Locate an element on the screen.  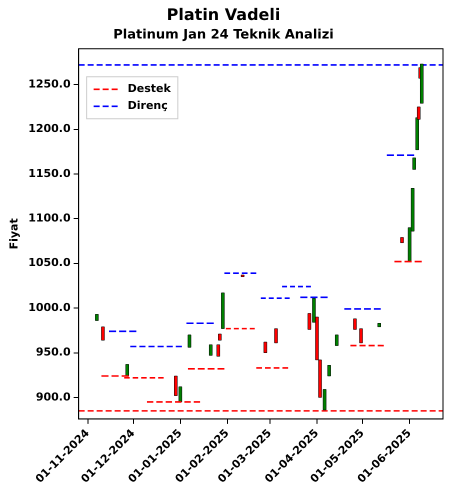
y-tick-label: 950.0 is located at coordinates (53, 352).